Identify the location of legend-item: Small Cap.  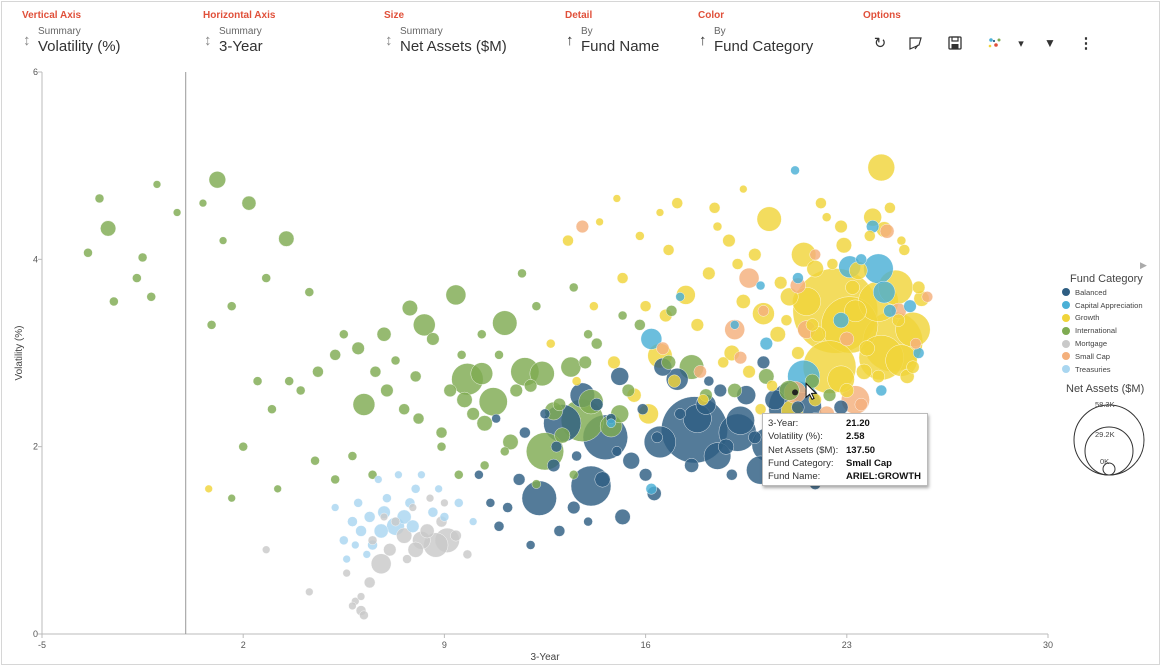
(1110, 356).